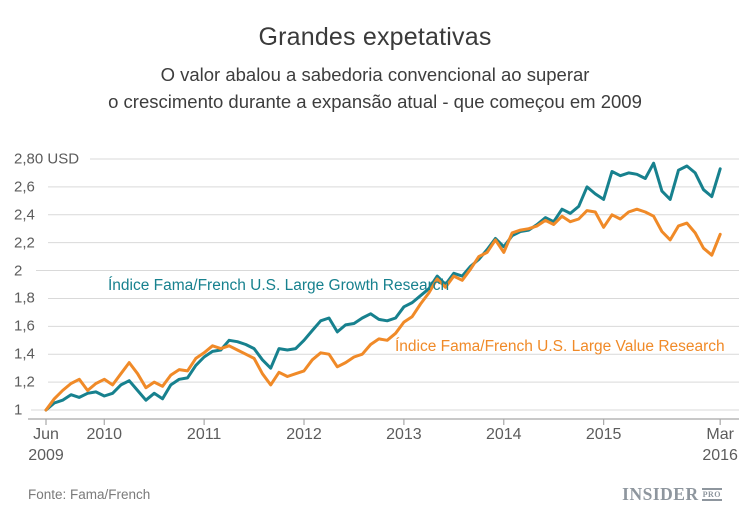 The height and width of the screenshot is (516, 750). I want to click on y-tick-label: 2,4, so click(24, 215).